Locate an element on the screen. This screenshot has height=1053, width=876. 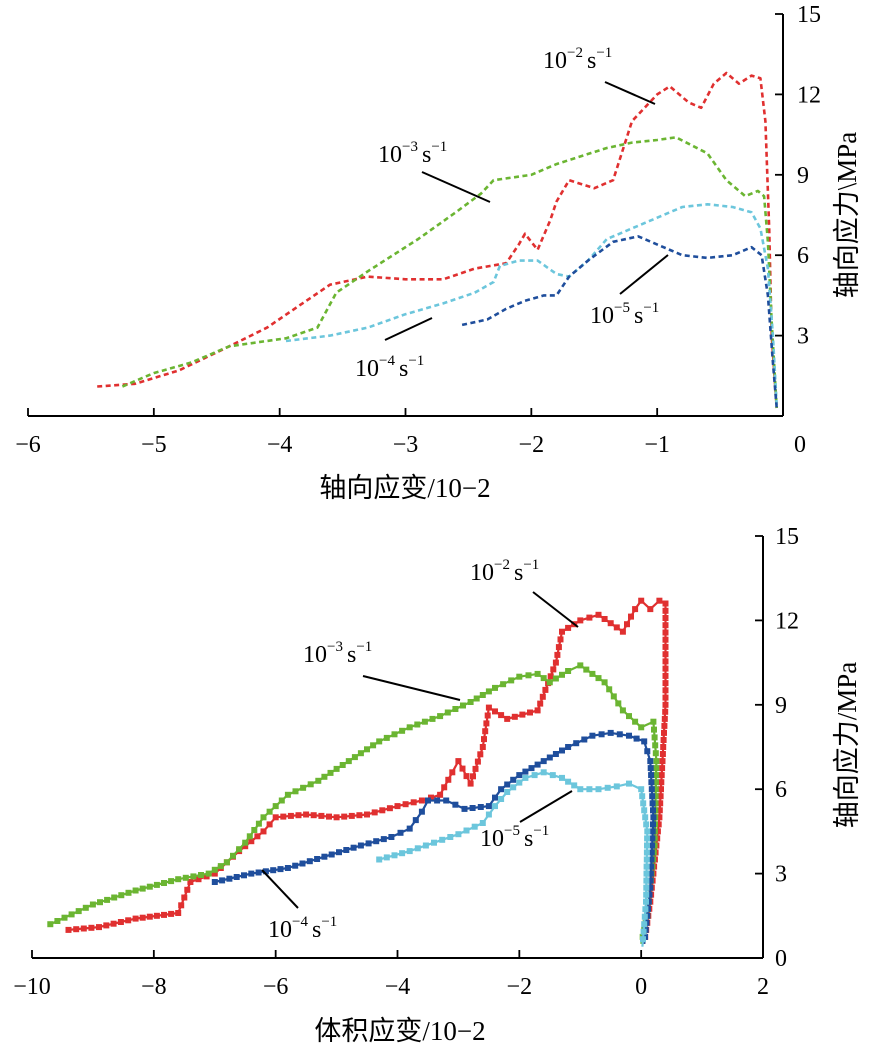
series-annotation-label: 10−2 s−1 is located at coordinates (504, 571).